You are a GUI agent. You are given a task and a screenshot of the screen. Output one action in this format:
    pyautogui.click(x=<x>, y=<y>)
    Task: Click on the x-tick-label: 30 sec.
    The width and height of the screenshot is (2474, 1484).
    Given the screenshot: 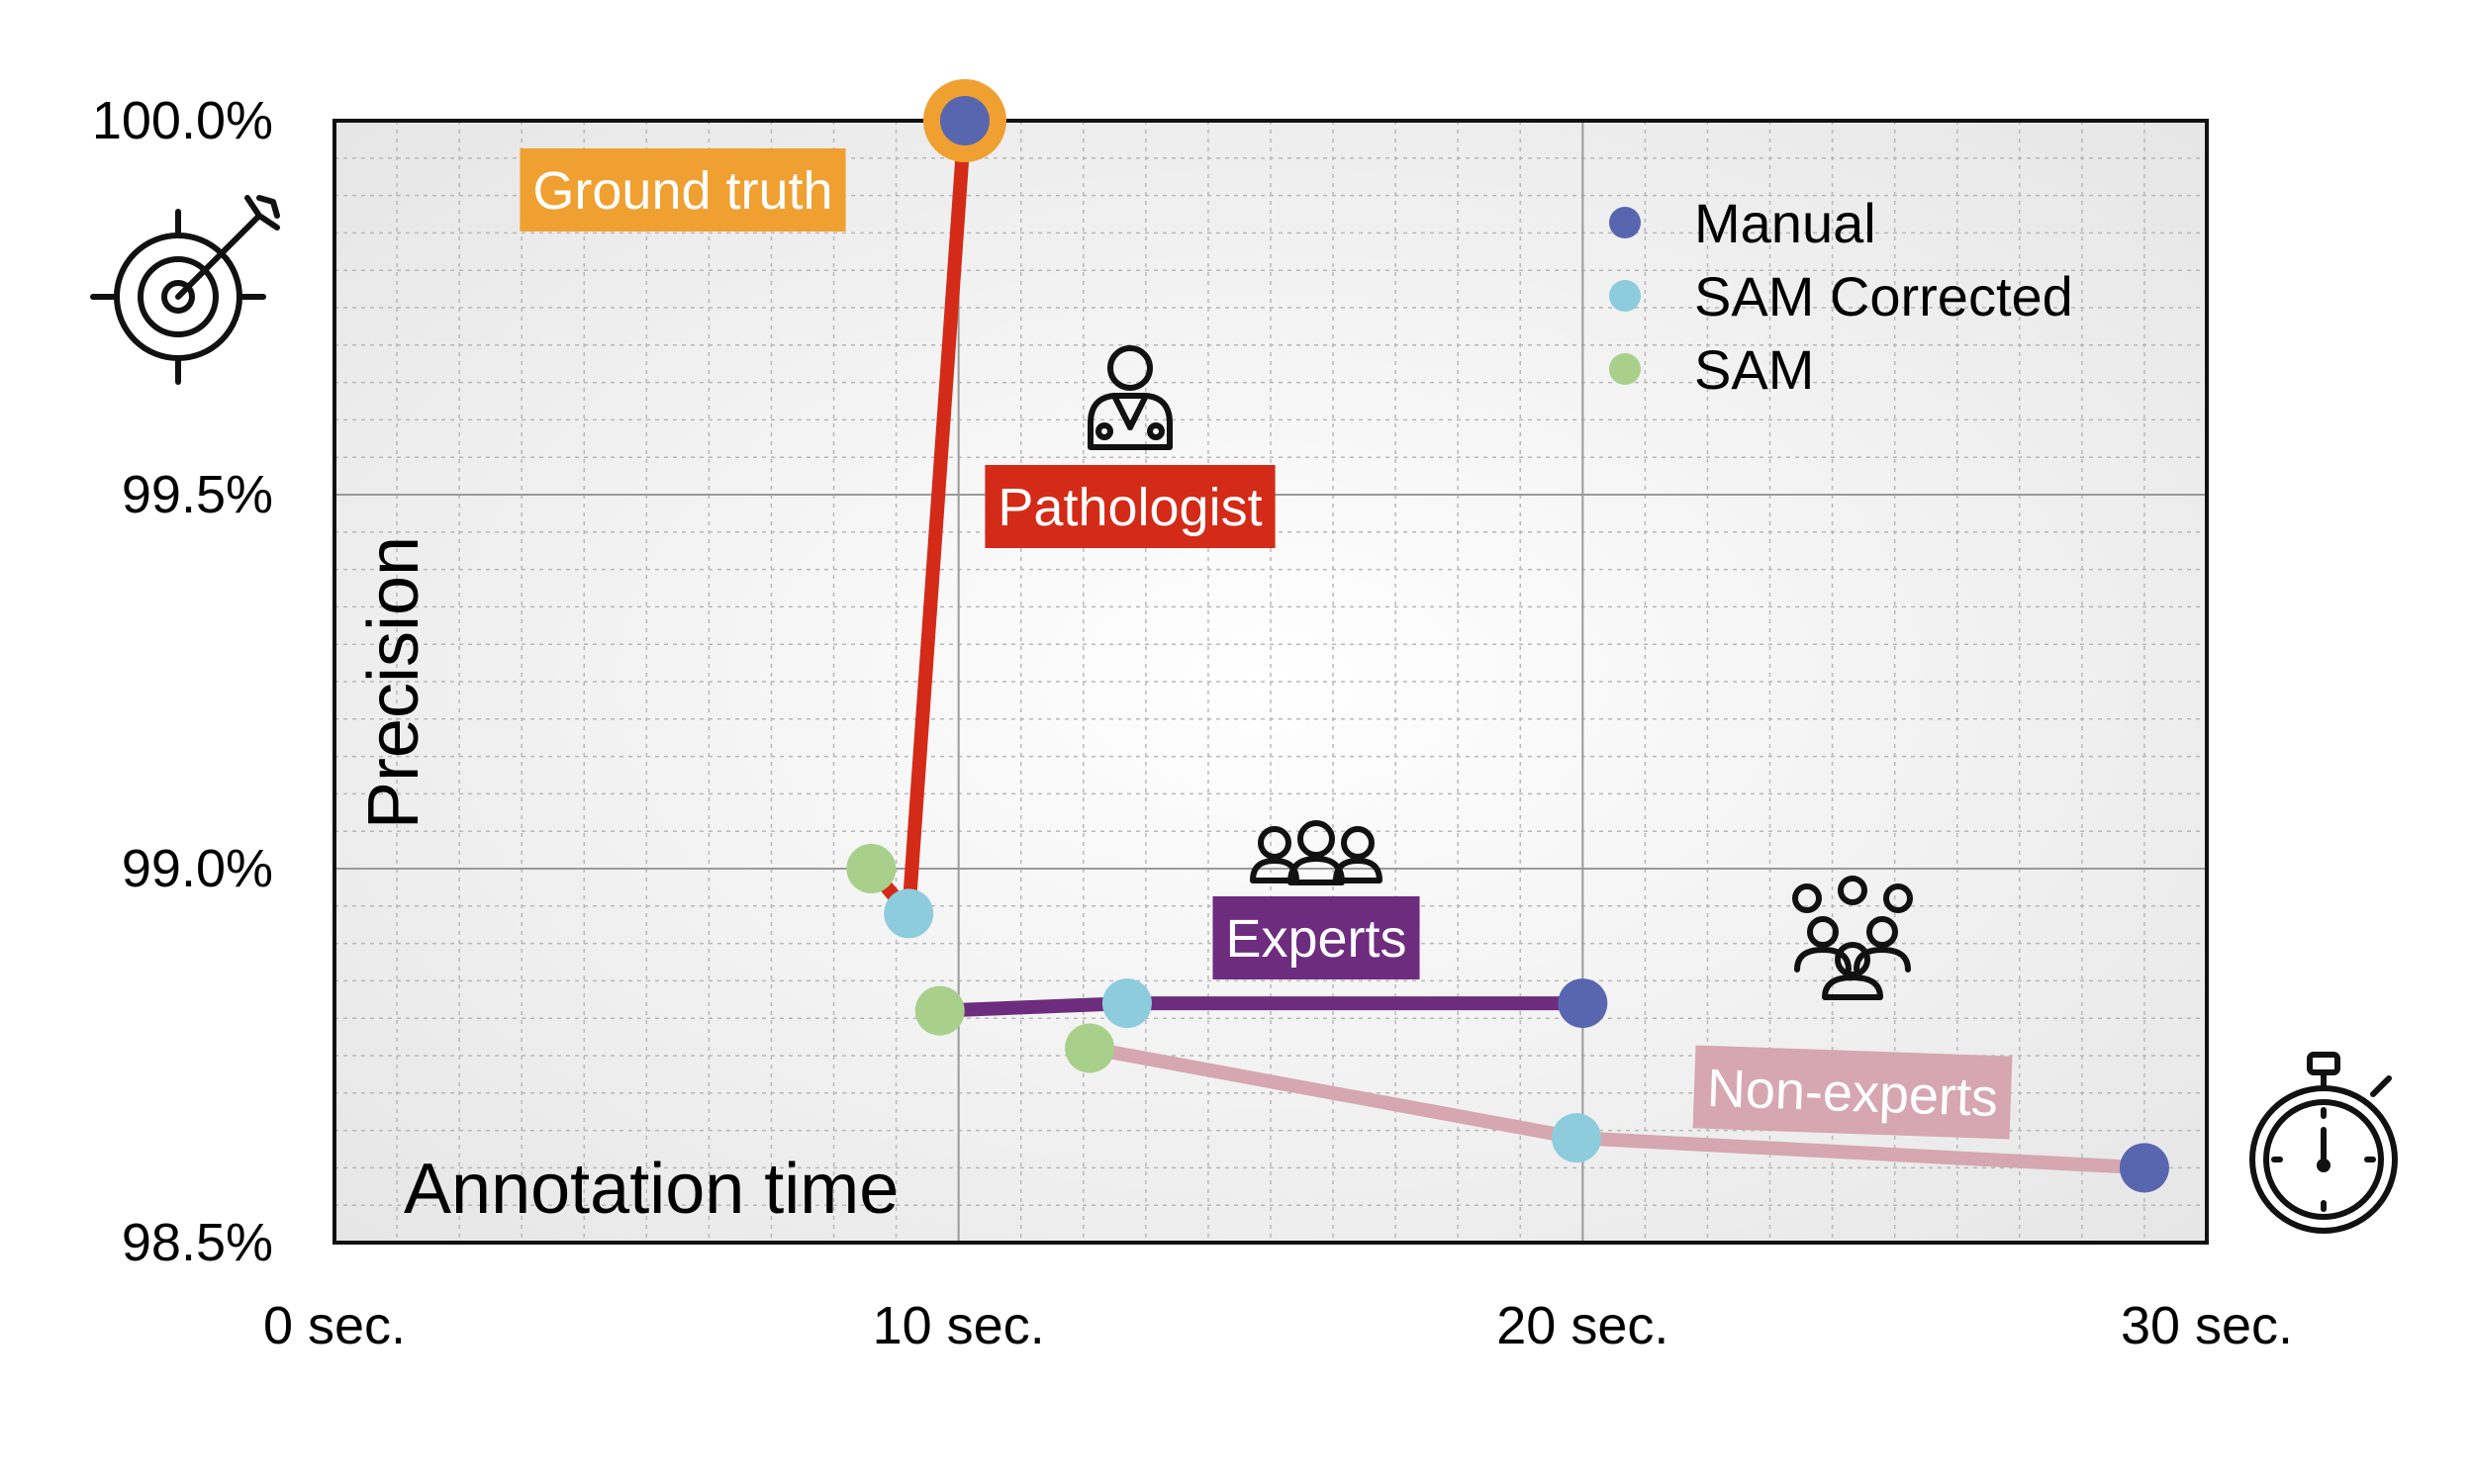 What is the action you would take?
    pyautogui.click(x=2207, y=1325)
    